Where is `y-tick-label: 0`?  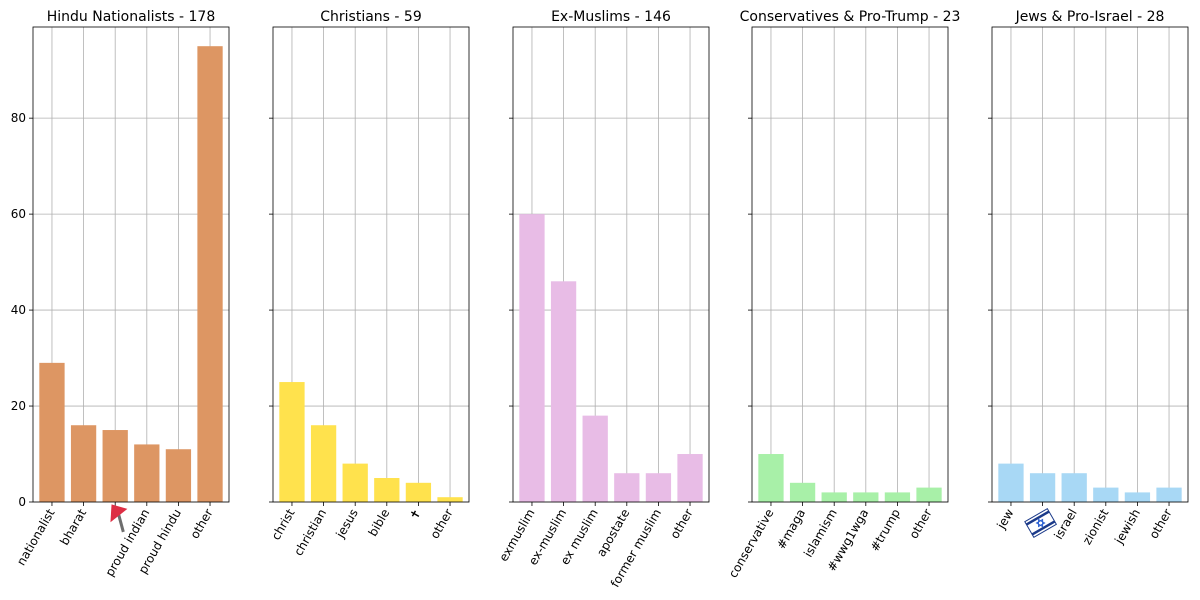
y-tick-label: 0 is located at coordinates (22, 502).